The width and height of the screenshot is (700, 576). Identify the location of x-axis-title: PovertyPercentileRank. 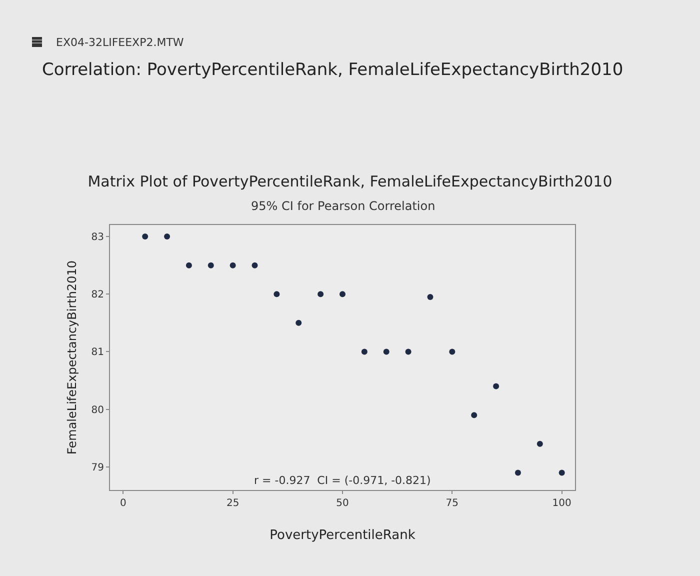
(343, 535).